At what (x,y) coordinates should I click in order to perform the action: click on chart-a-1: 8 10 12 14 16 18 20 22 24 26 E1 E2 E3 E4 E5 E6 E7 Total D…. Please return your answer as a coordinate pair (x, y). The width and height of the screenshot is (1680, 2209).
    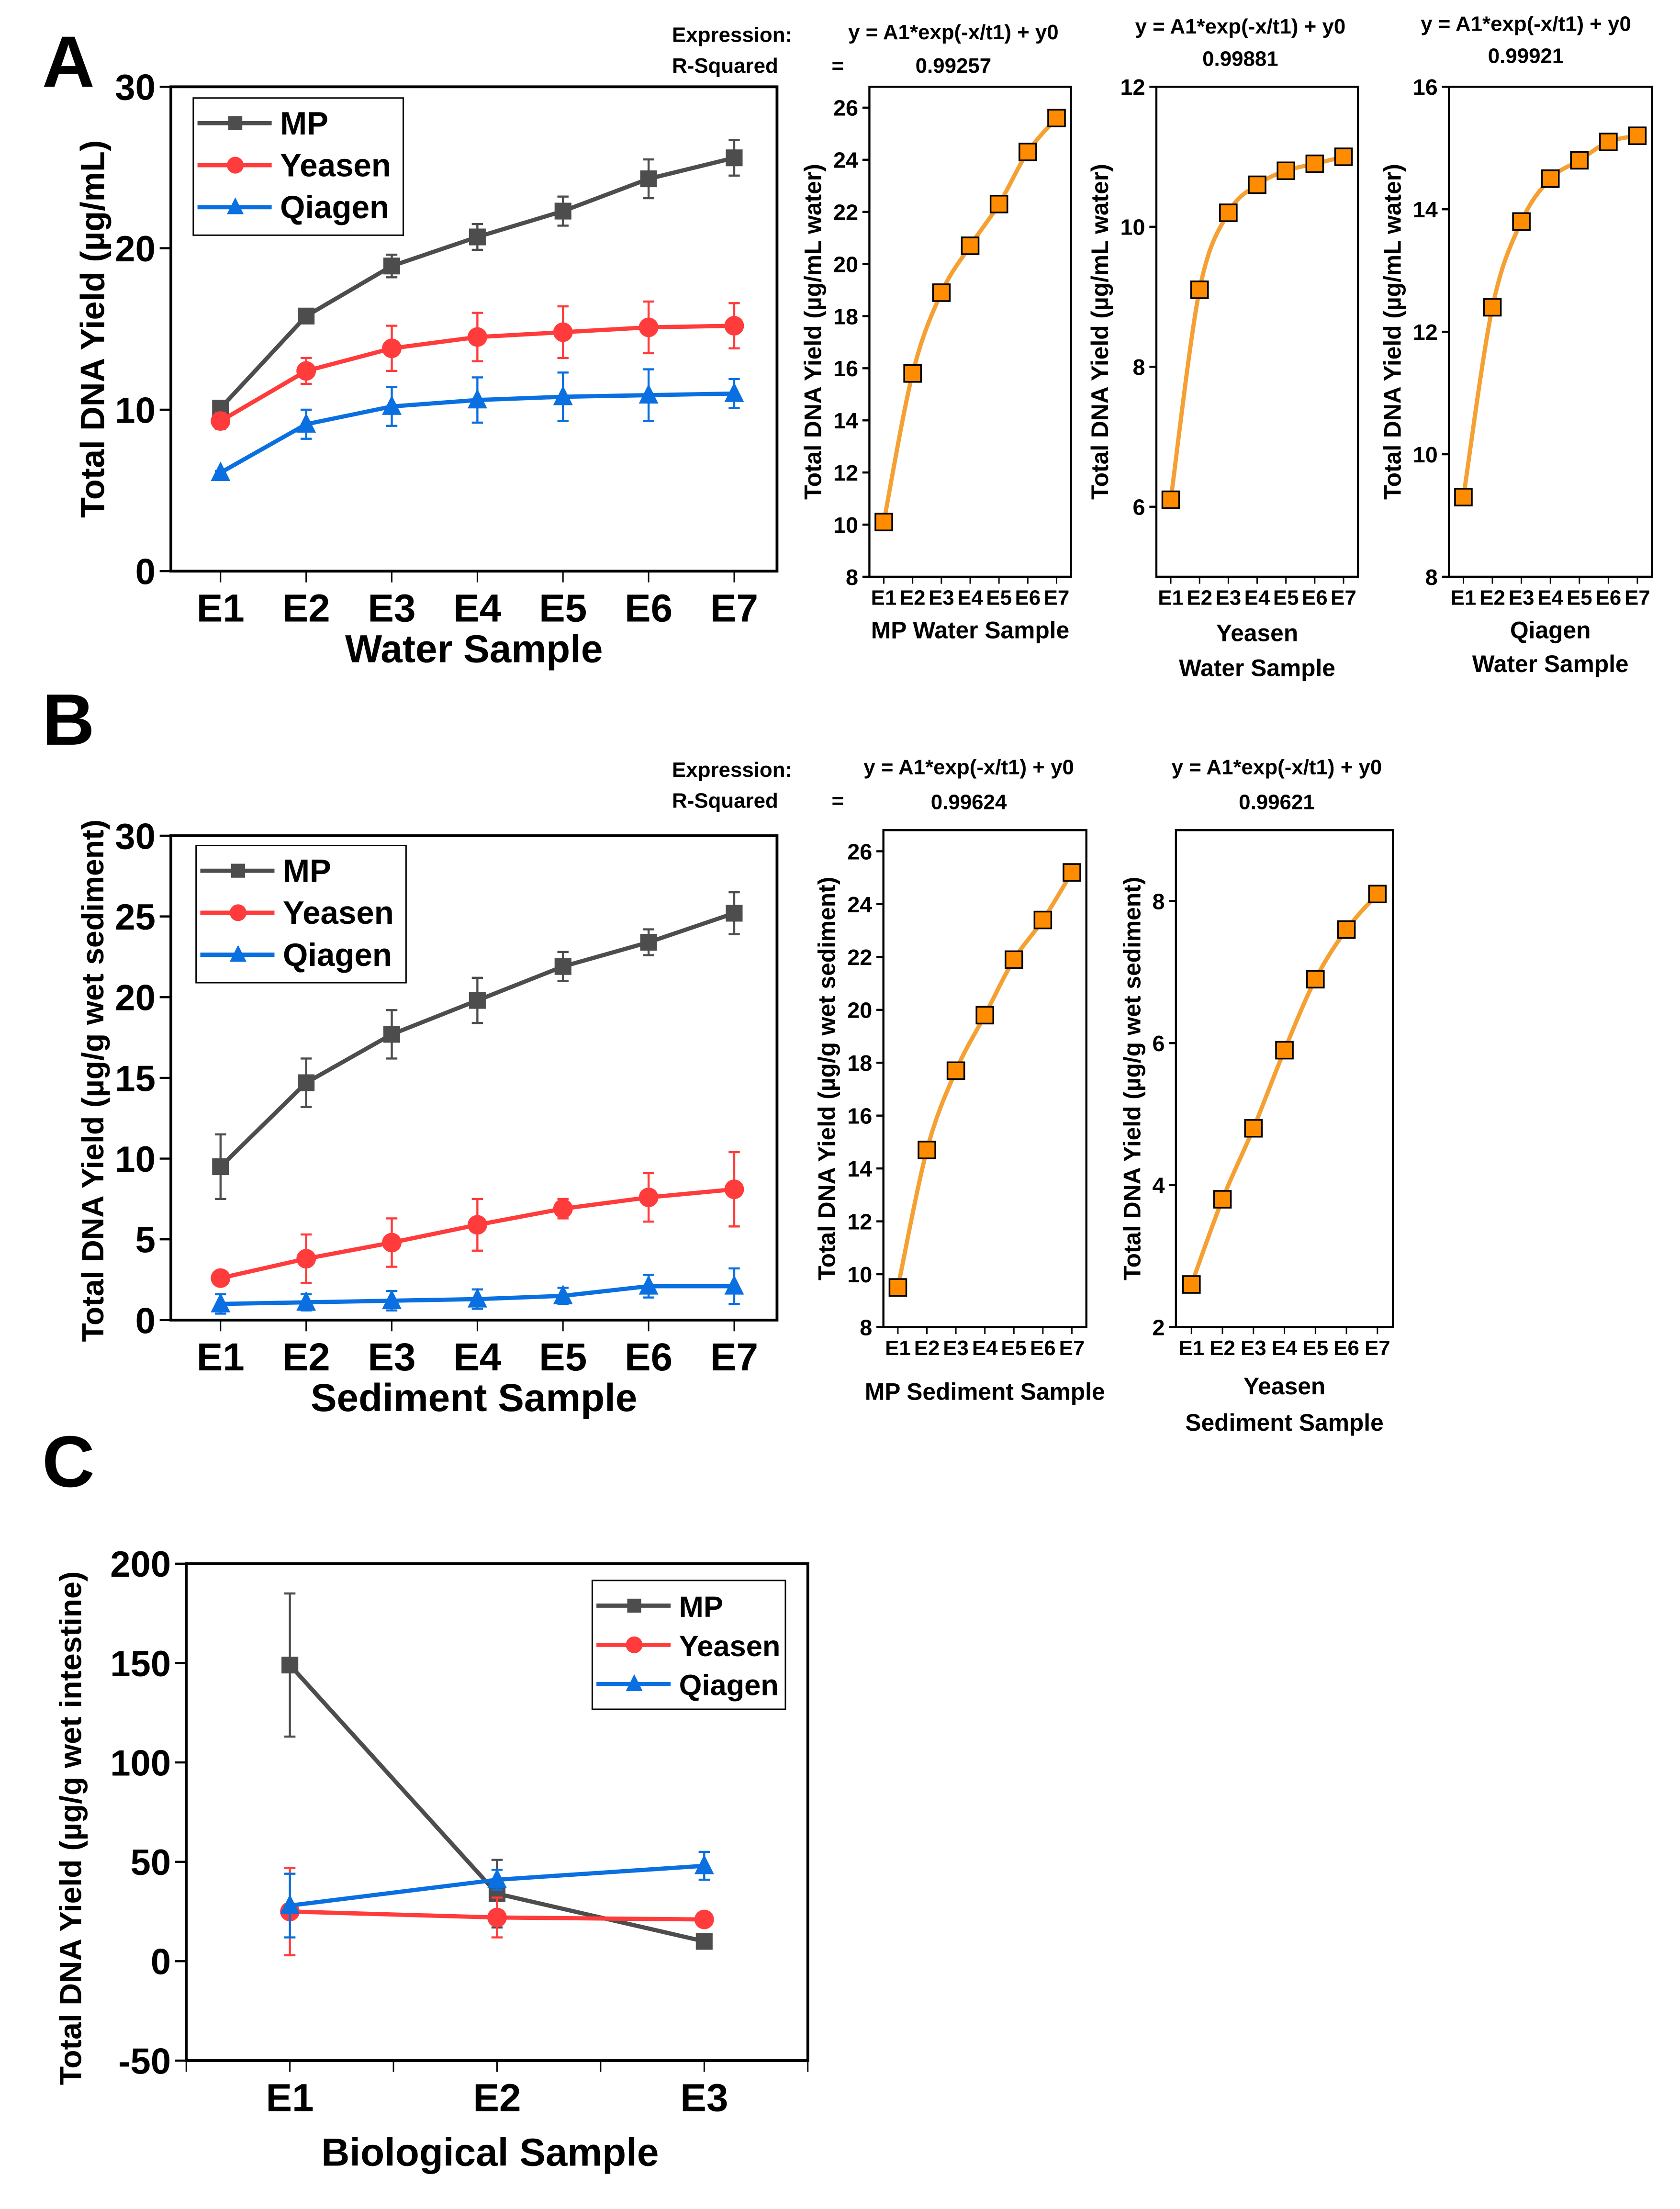
    Looking at the image, I should click on (936, 332).